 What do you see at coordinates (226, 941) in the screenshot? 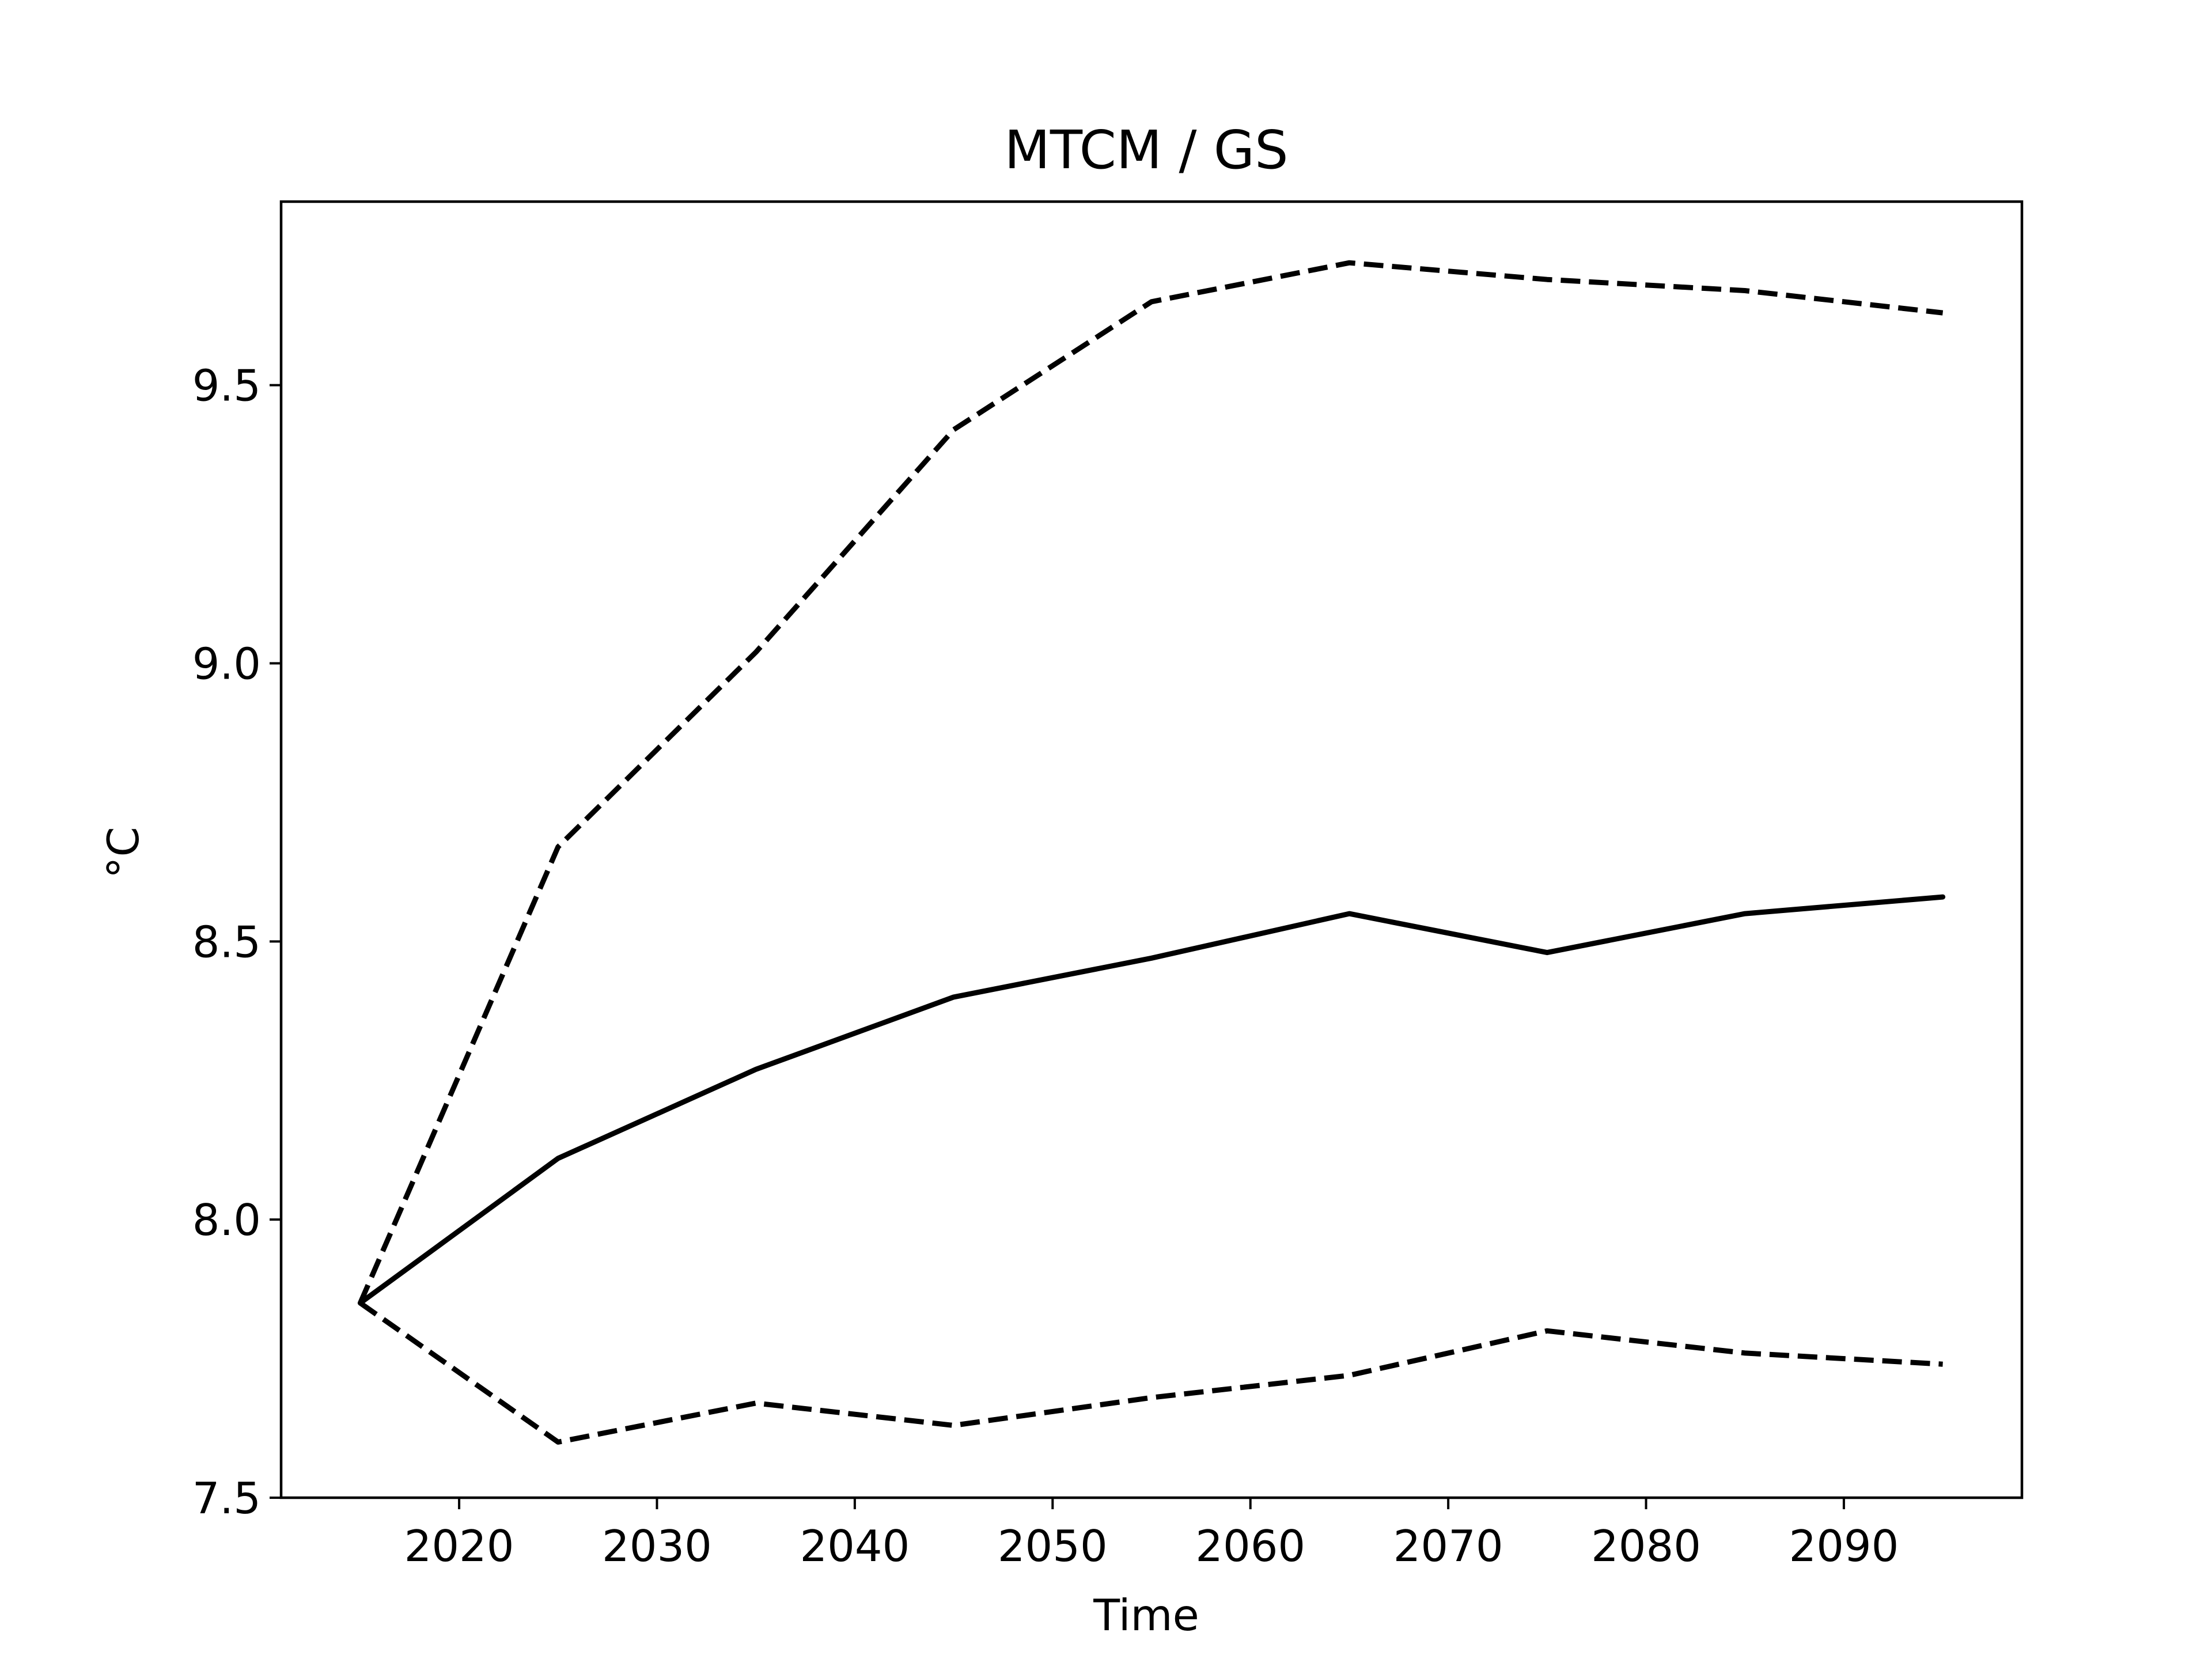
I see `y-tick-label: 8.5` at bounding box center [226, 941].